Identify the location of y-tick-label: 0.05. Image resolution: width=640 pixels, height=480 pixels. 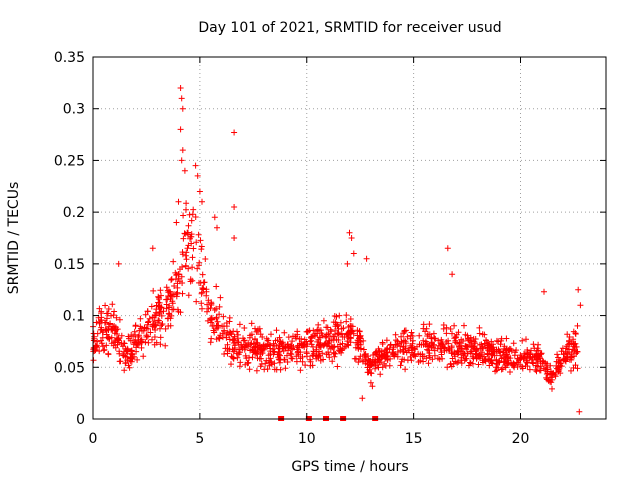
(69, 368).